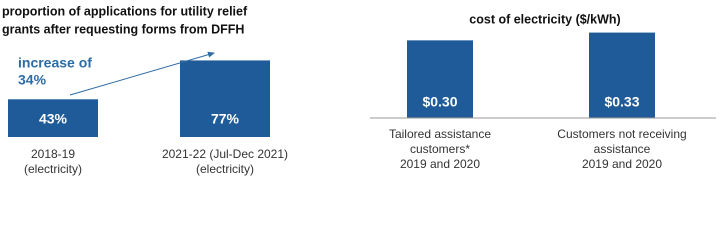 This screenshot has width=720, height=240. What do you see at coordinates (225, 119) in the screenshot?
I see `value-label: 77%` at bounding box center [225, 119].